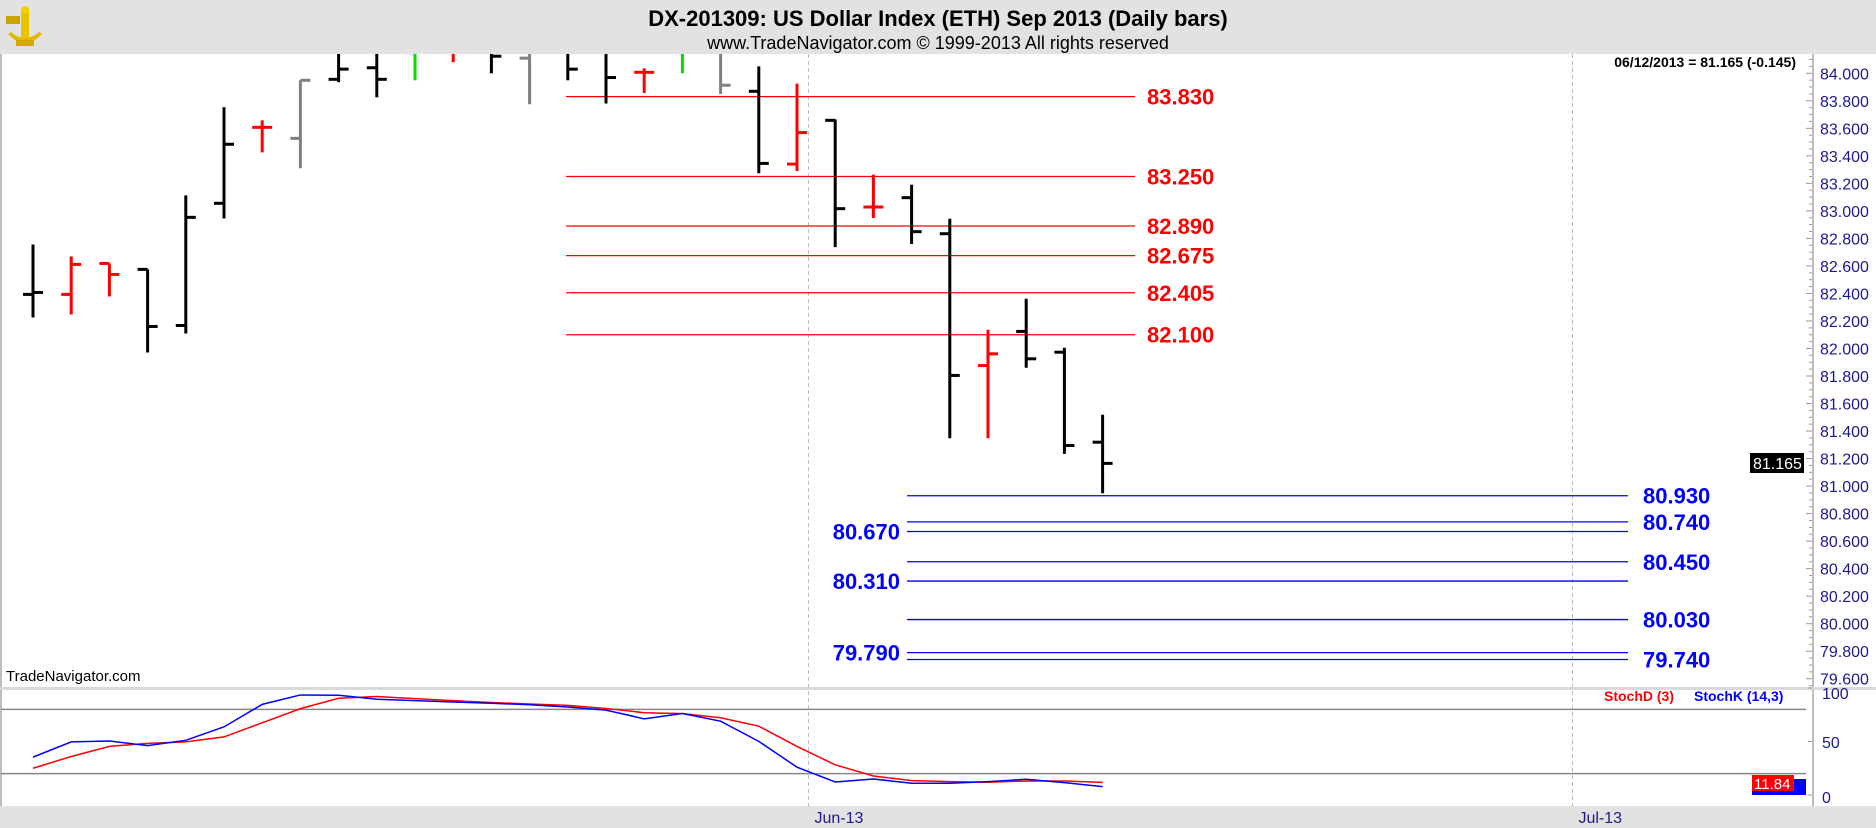 The width and height of the screenshot is (1876, 828). I want to click on stoch-tick-label: 0, so click(1826, 798).